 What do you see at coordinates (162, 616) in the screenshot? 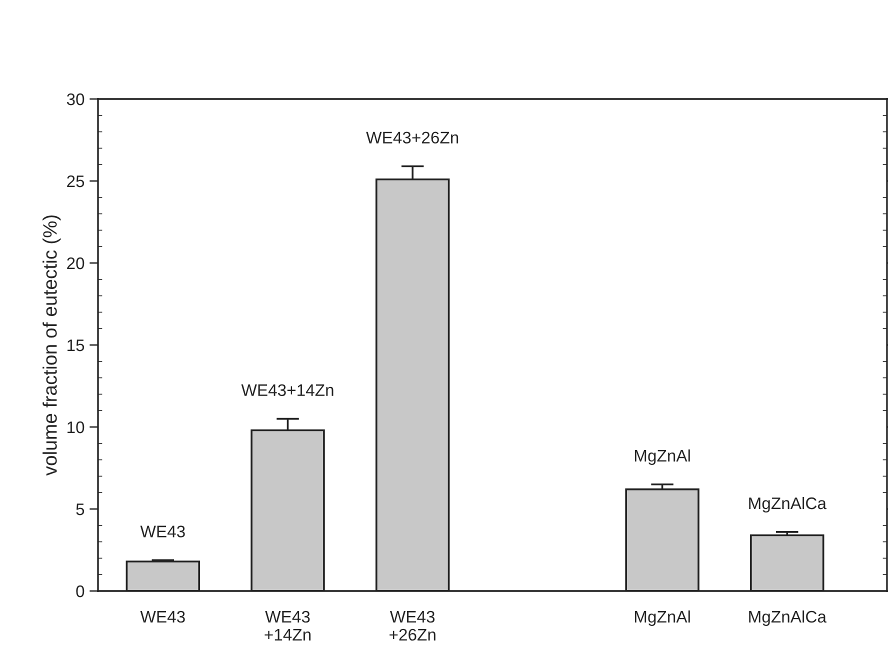
I see `x-tick-label: WE43` at bounding box center [162, 616].